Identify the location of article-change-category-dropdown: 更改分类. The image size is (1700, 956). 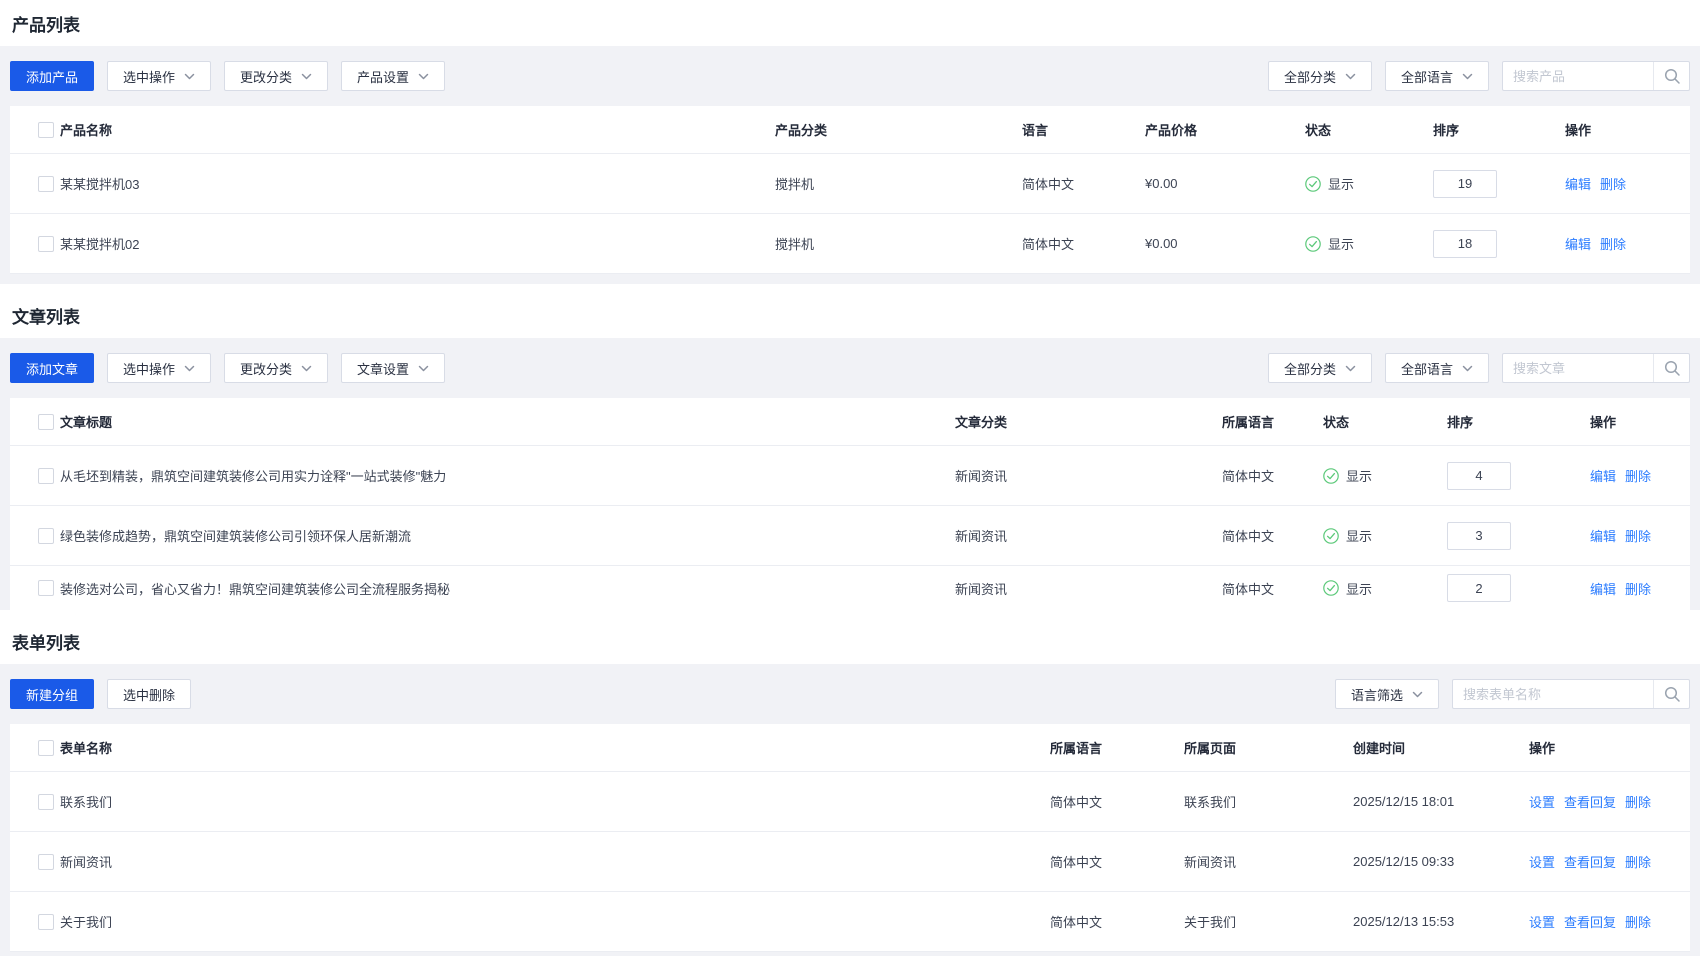
(276, 368).